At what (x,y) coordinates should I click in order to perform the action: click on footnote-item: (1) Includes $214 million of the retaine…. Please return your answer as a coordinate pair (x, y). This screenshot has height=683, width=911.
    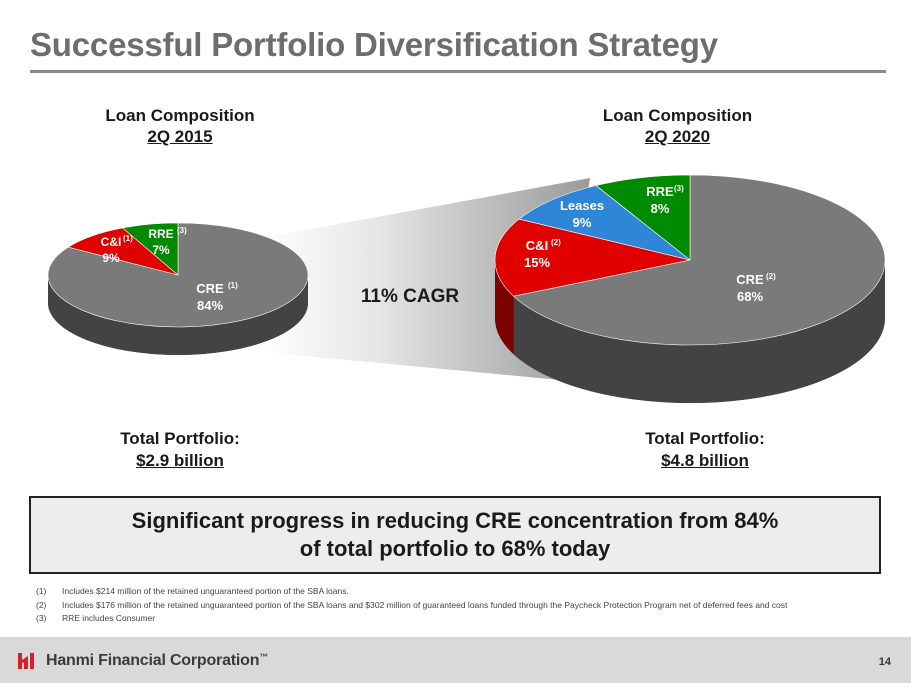
    Looking at the image, I should click on (456, 592).